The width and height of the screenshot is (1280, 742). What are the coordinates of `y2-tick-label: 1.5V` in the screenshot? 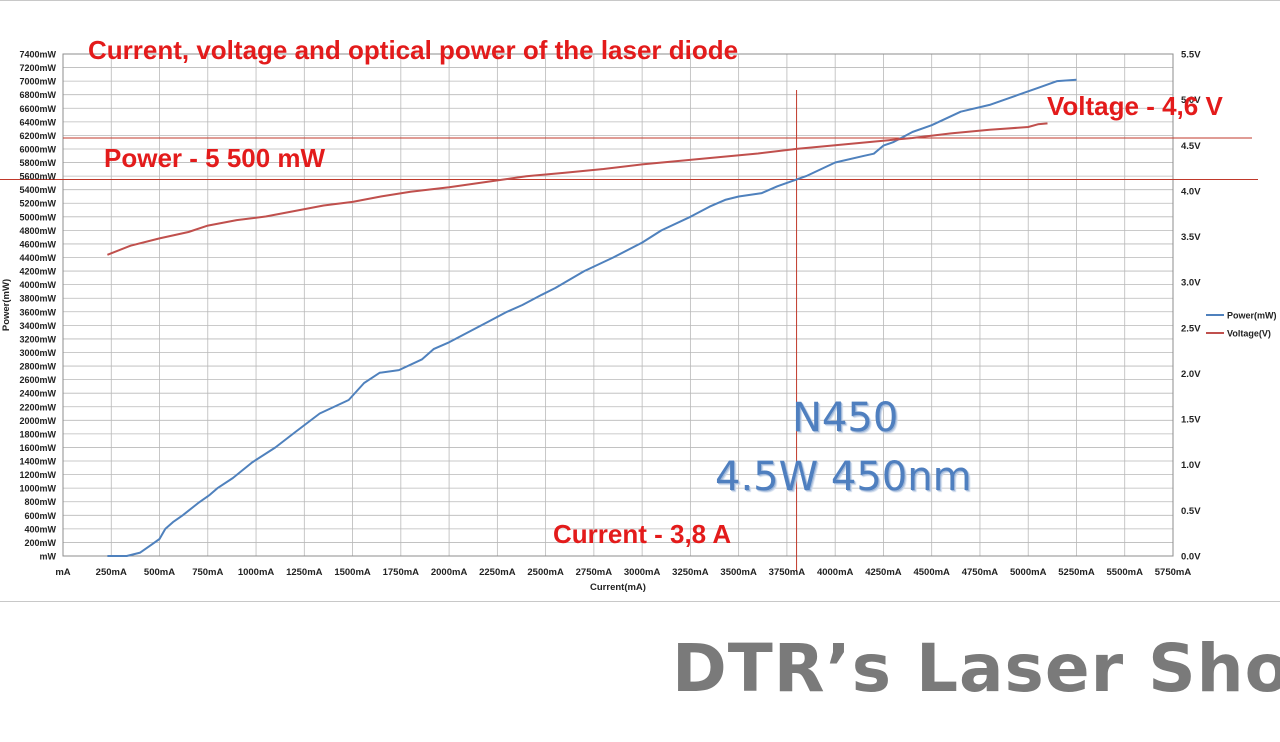 It's located at (1191, 420).